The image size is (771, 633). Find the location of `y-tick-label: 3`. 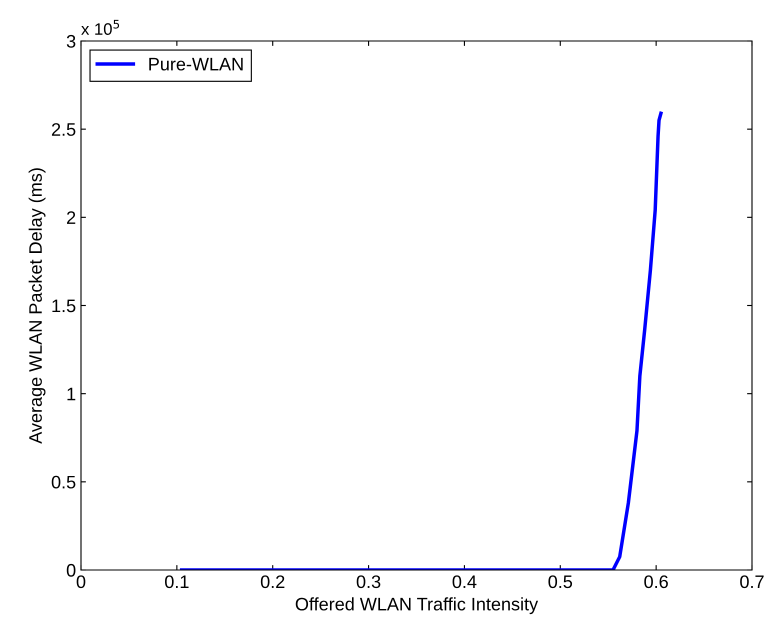

y-tick-label: 3 is located at coordinates (71, 41).